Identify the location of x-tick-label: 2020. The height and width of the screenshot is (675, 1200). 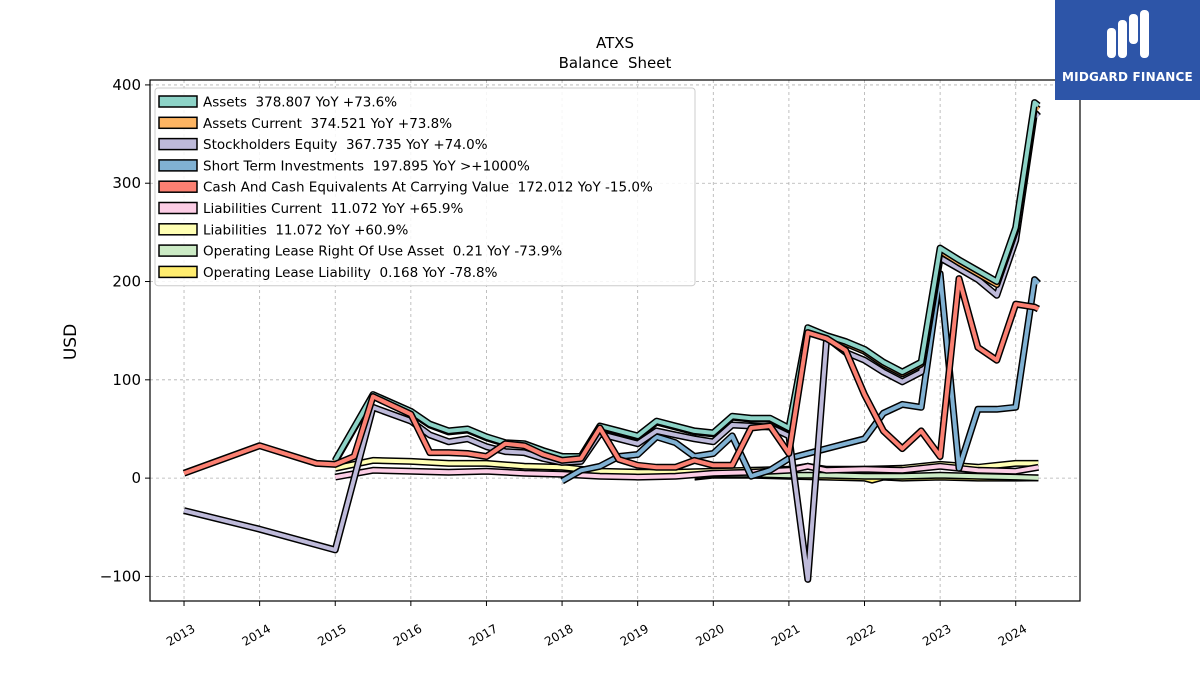
(709, 634).